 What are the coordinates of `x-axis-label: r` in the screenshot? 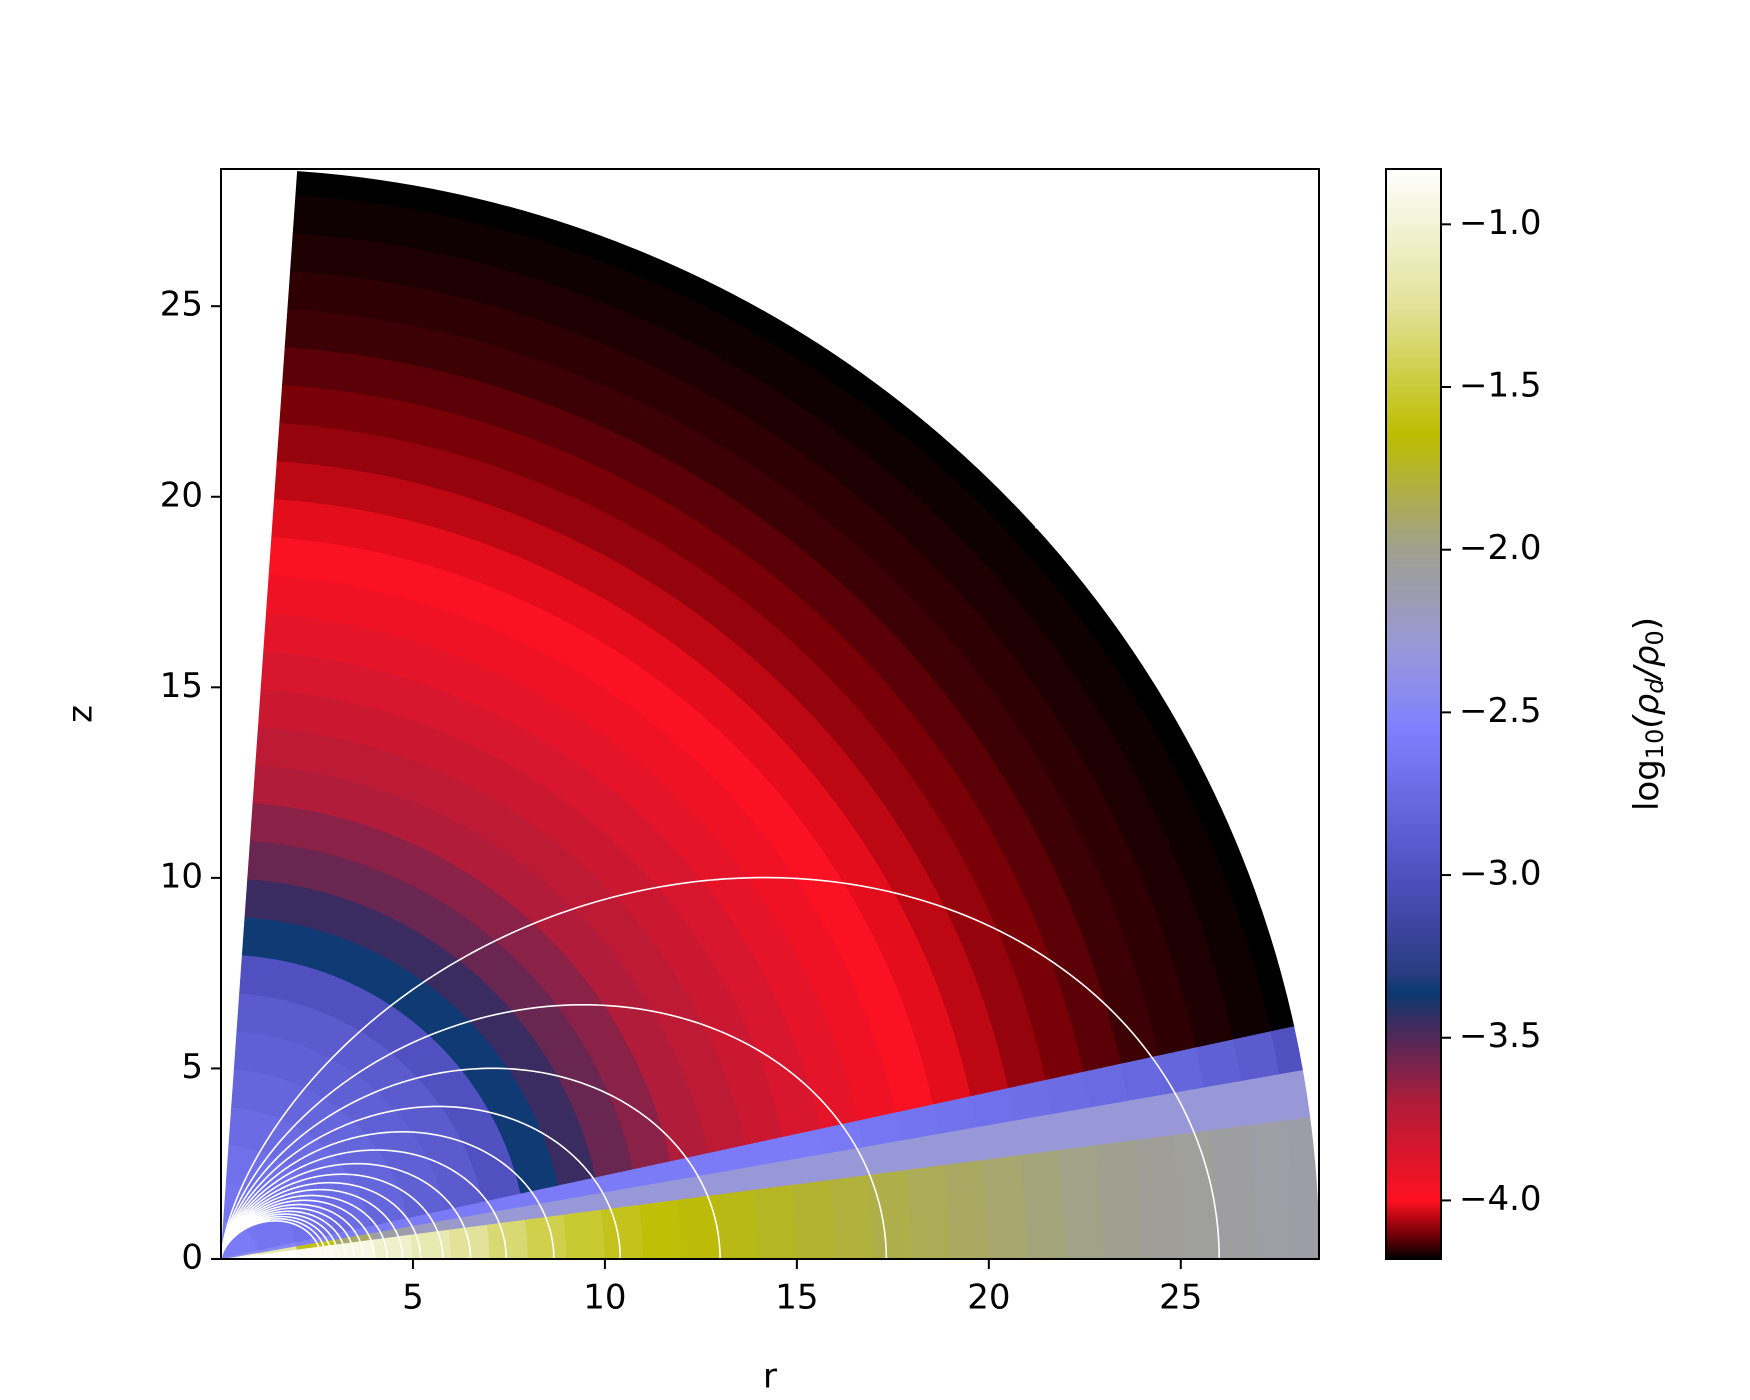 It's located at (770, 1377).